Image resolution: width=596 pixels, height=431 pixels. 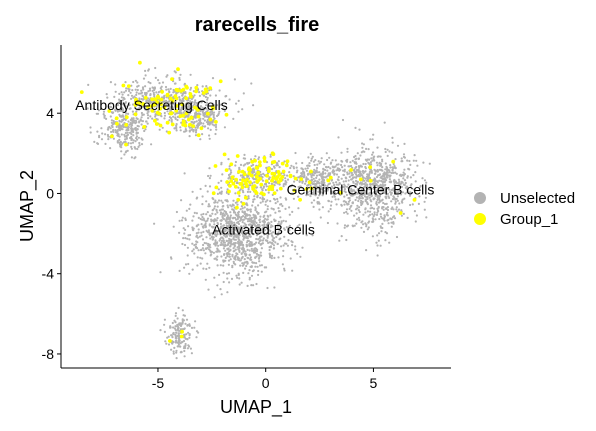 What do you see at coordinates (263, 230) in the screenshot?
I see `cluster-label: Activated B cells` at bounding box center [263, 230].